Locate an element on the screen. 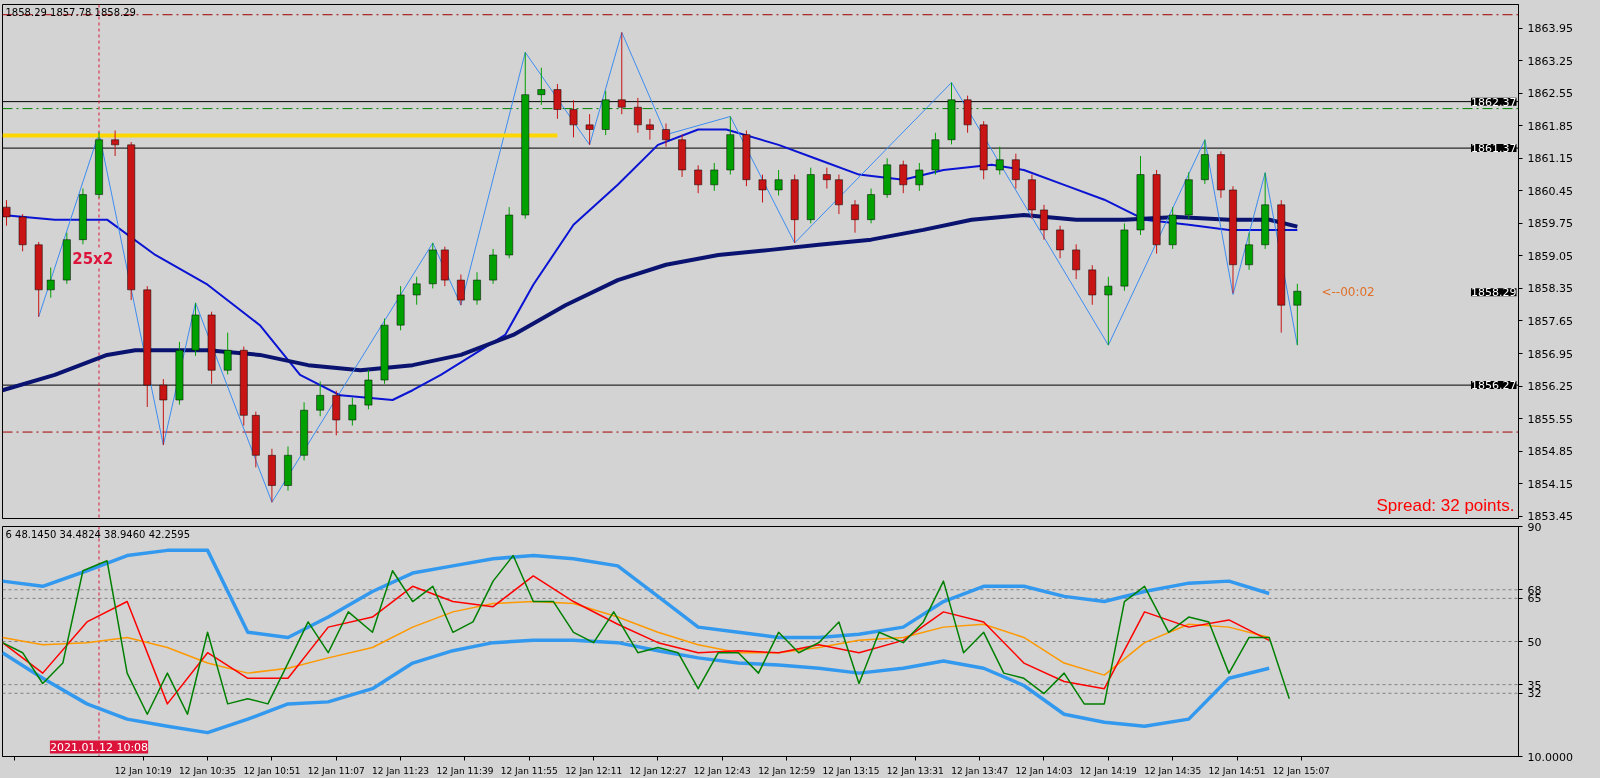  x-tick-label: 12 Jan 14:35 is located at coordinates (1173, 770).